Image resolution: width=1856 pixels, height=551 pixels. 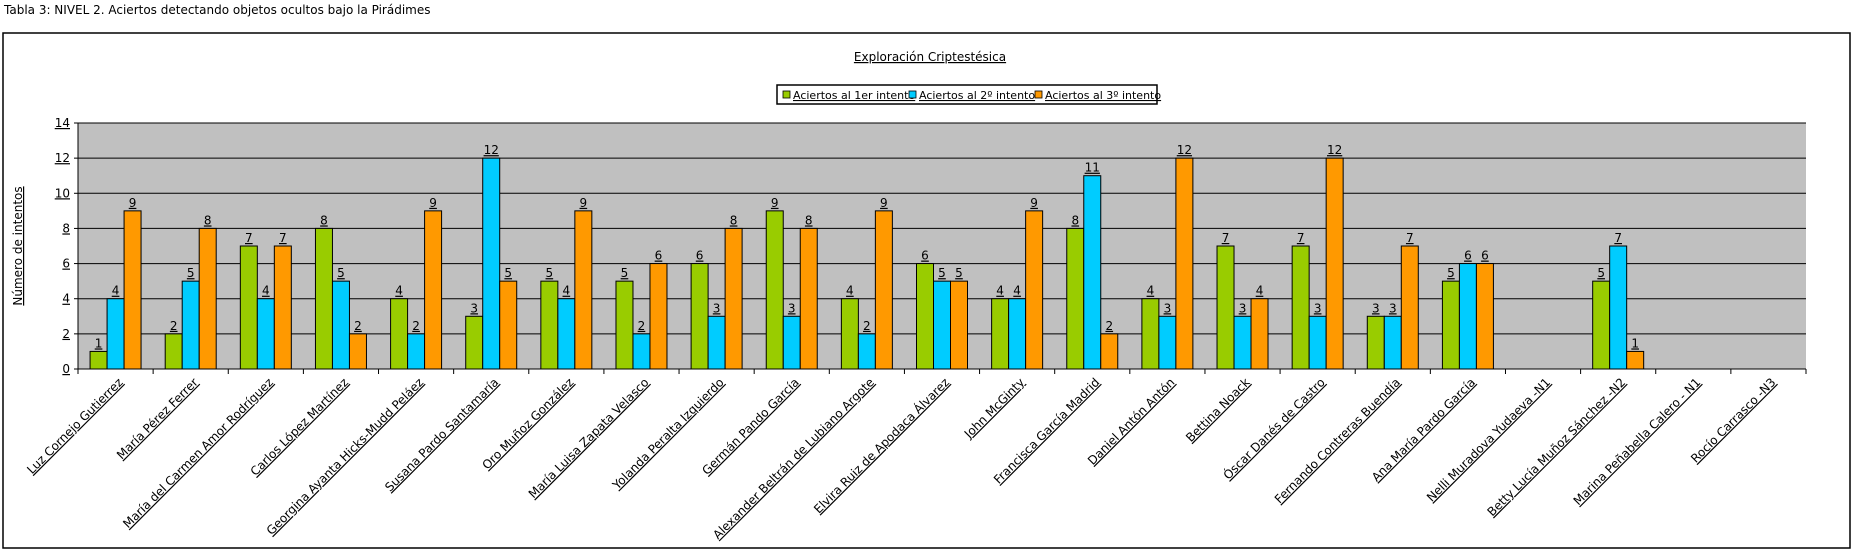 What do you see at coordinates (977, 95) in the screenshot?
I see `legend-entry: Aciertos al 2º intento` at bounding box center [977, 95].